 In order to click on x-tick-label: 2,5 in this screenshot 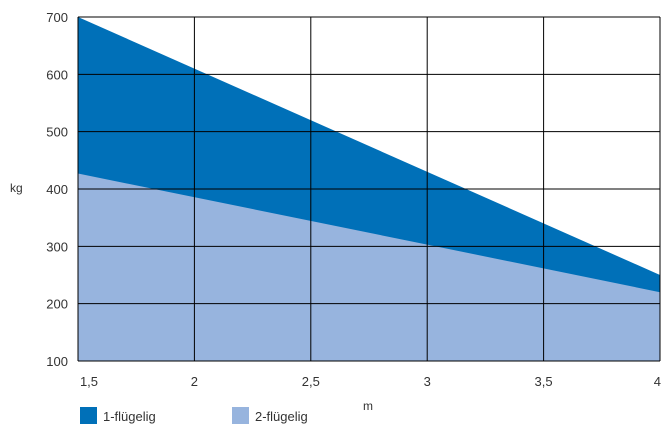, I will do `click(311, 381)`.